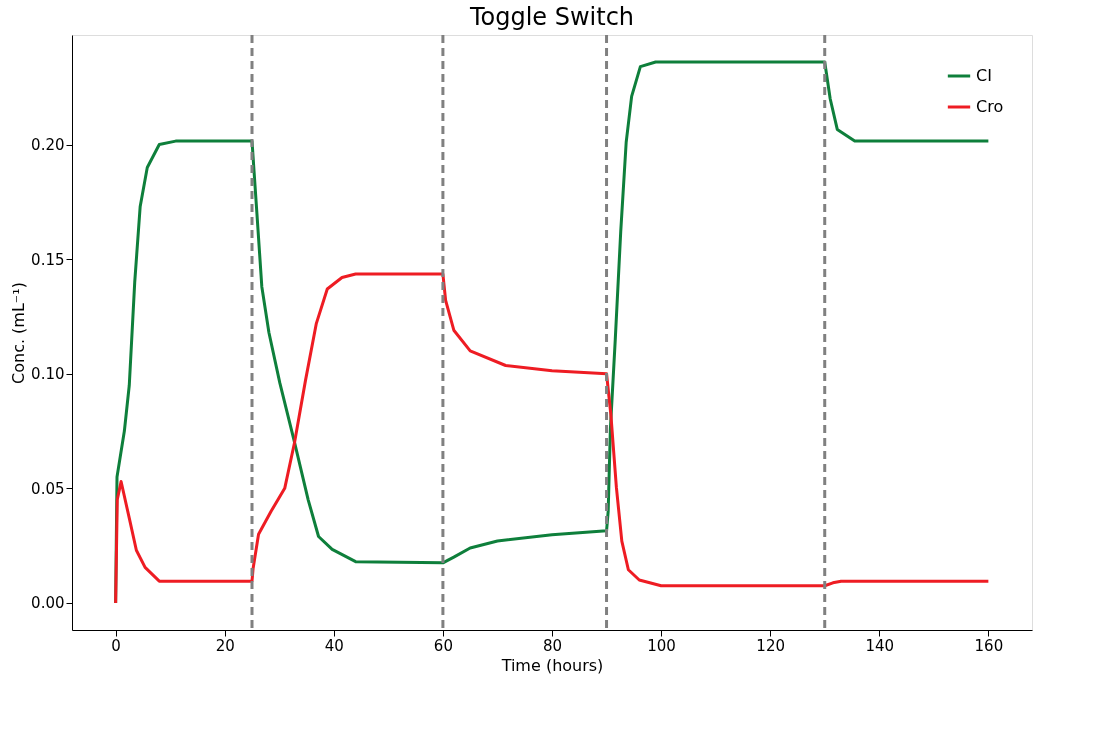 The width and height of the screenshot is (1102, 733). Describe the element at coordinates (116, 645) in the screenshot. I see `x-tick-label: 0` at that location.